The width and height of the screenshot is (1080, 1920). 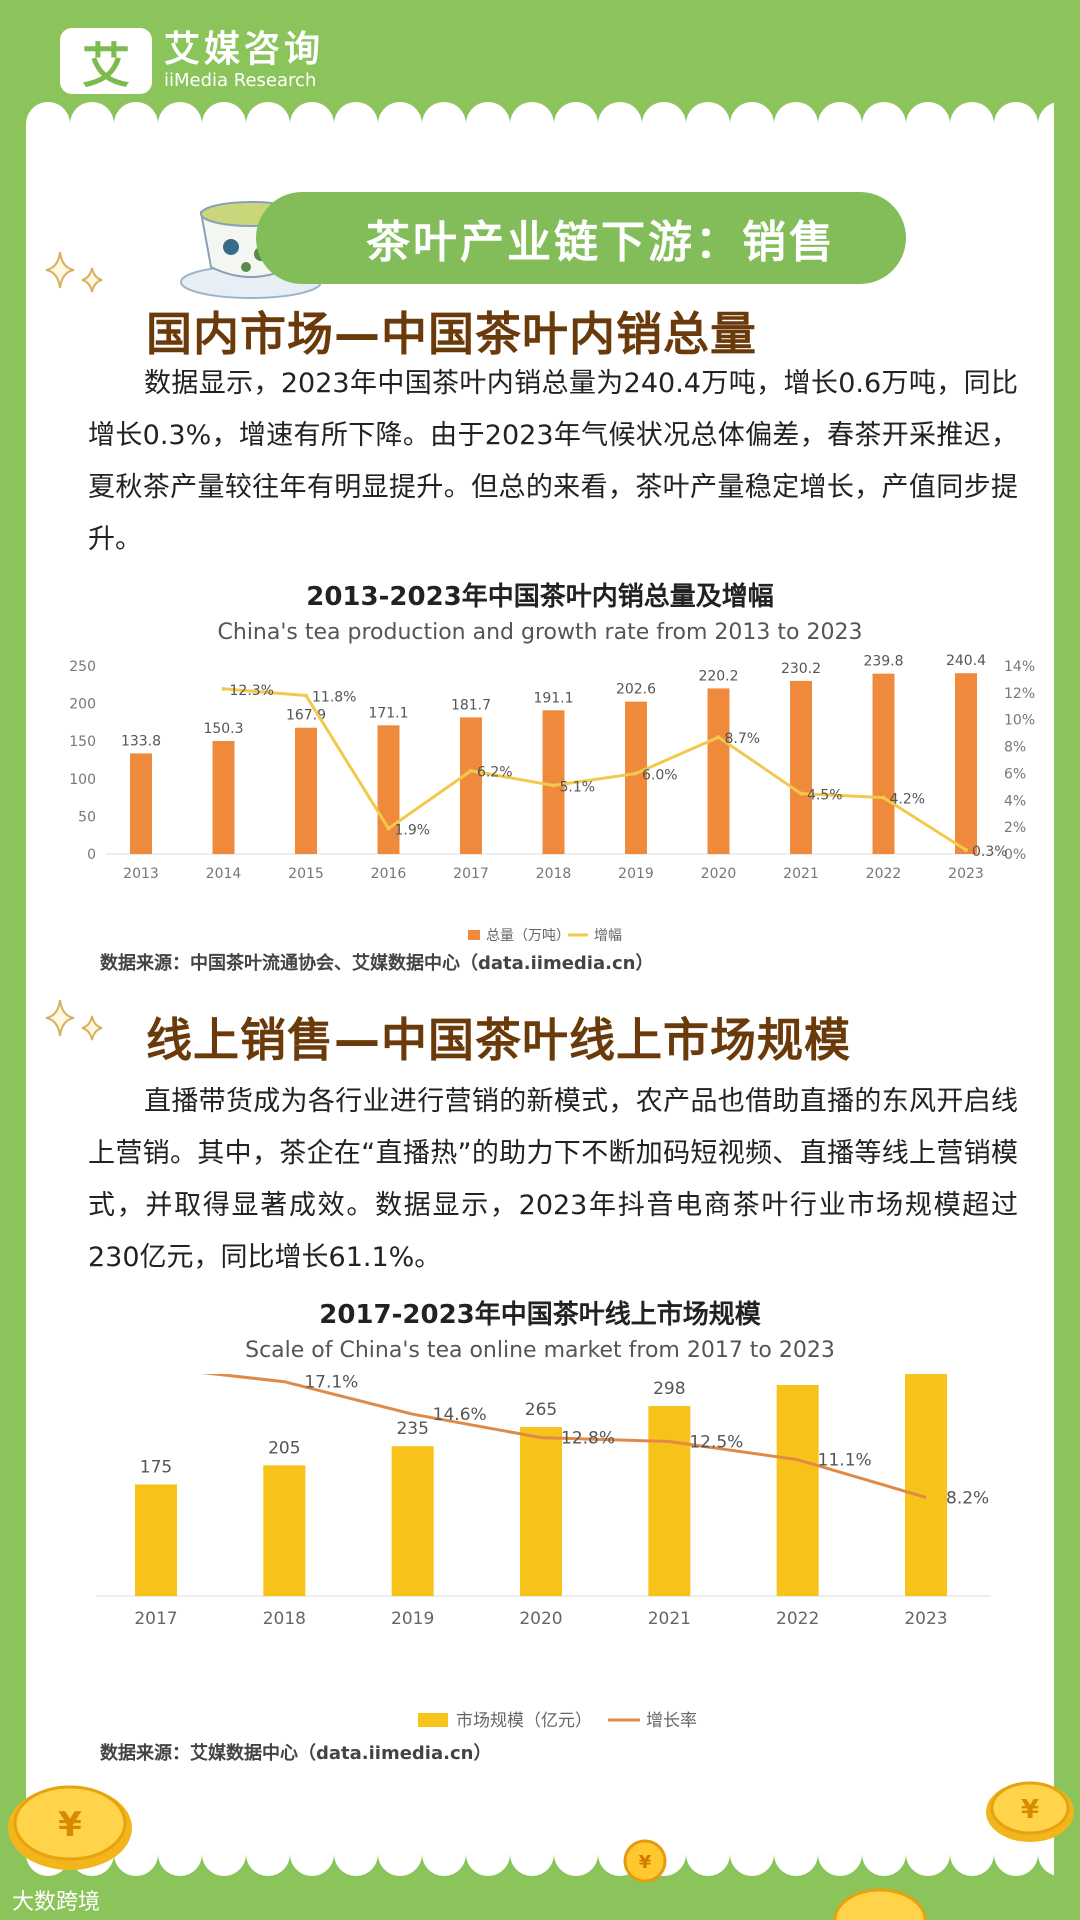 What do you see at coordinates (540, 1619) in the screenshot?
I see `chart2-x-tick: 2020` at bounding box center [540, 1619].